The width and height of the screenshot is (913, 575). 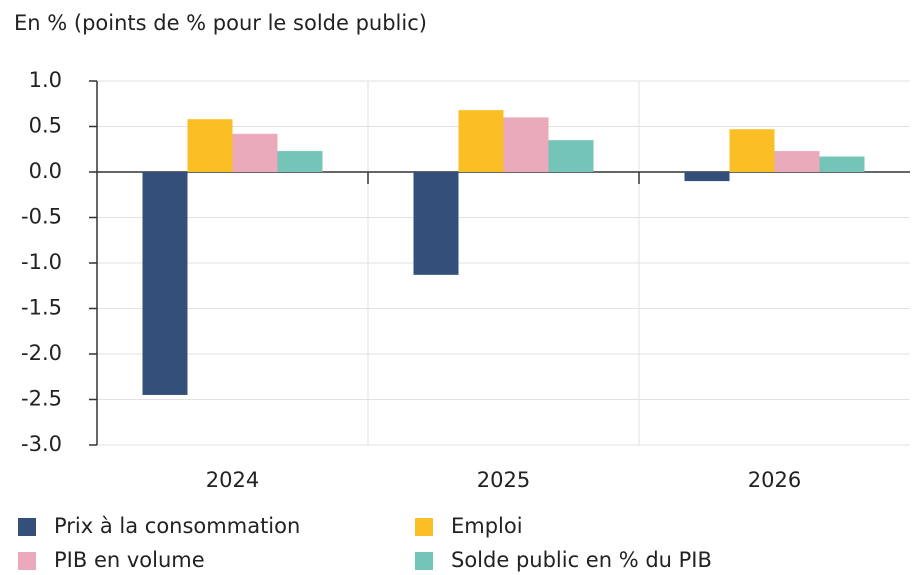 I want to click on y-tick-label: -2.0, so click(x=41, y=353).